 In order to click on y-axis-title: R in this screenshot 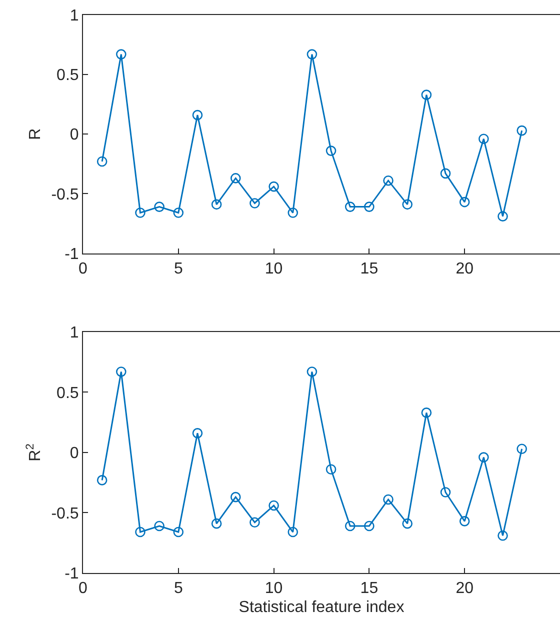, I will do `click(35, 134)`.